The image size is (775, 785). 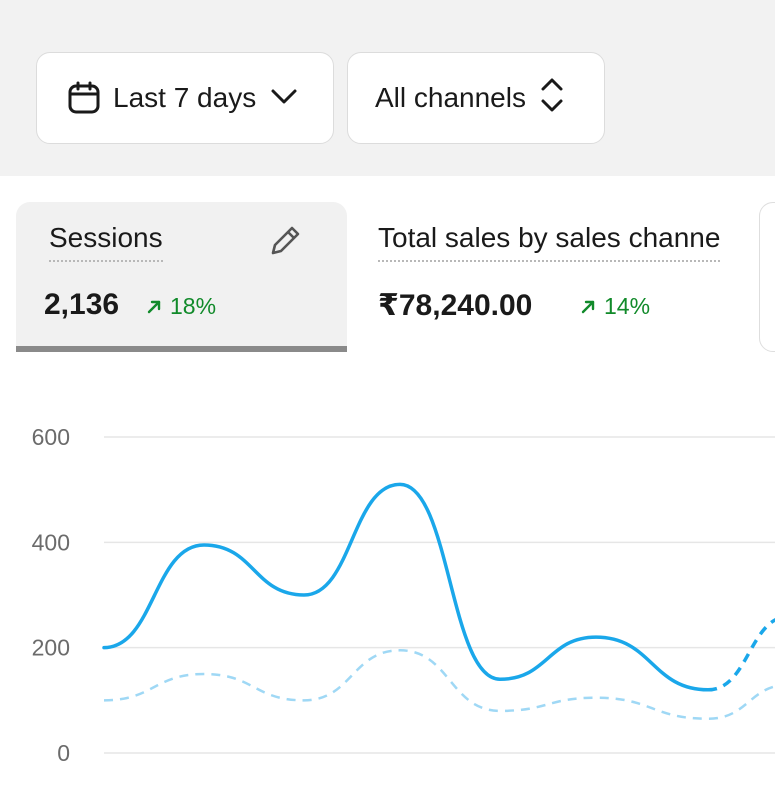 I want to click on series-line-current-projection, so click(x=741, y=655).